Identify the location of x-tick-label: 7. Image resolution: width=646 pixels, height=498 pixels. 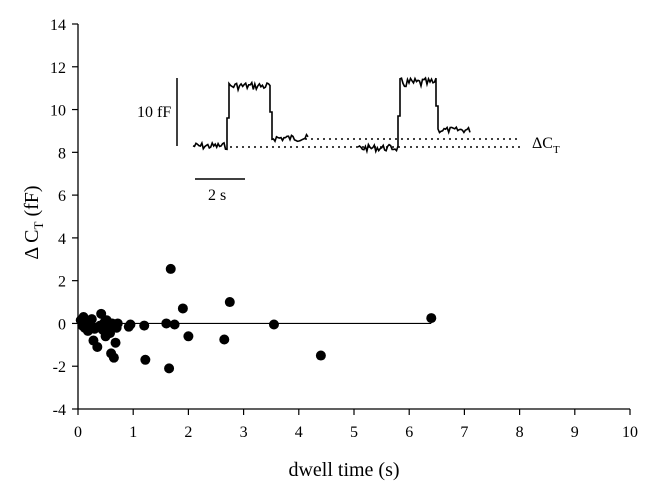
(464, 432).